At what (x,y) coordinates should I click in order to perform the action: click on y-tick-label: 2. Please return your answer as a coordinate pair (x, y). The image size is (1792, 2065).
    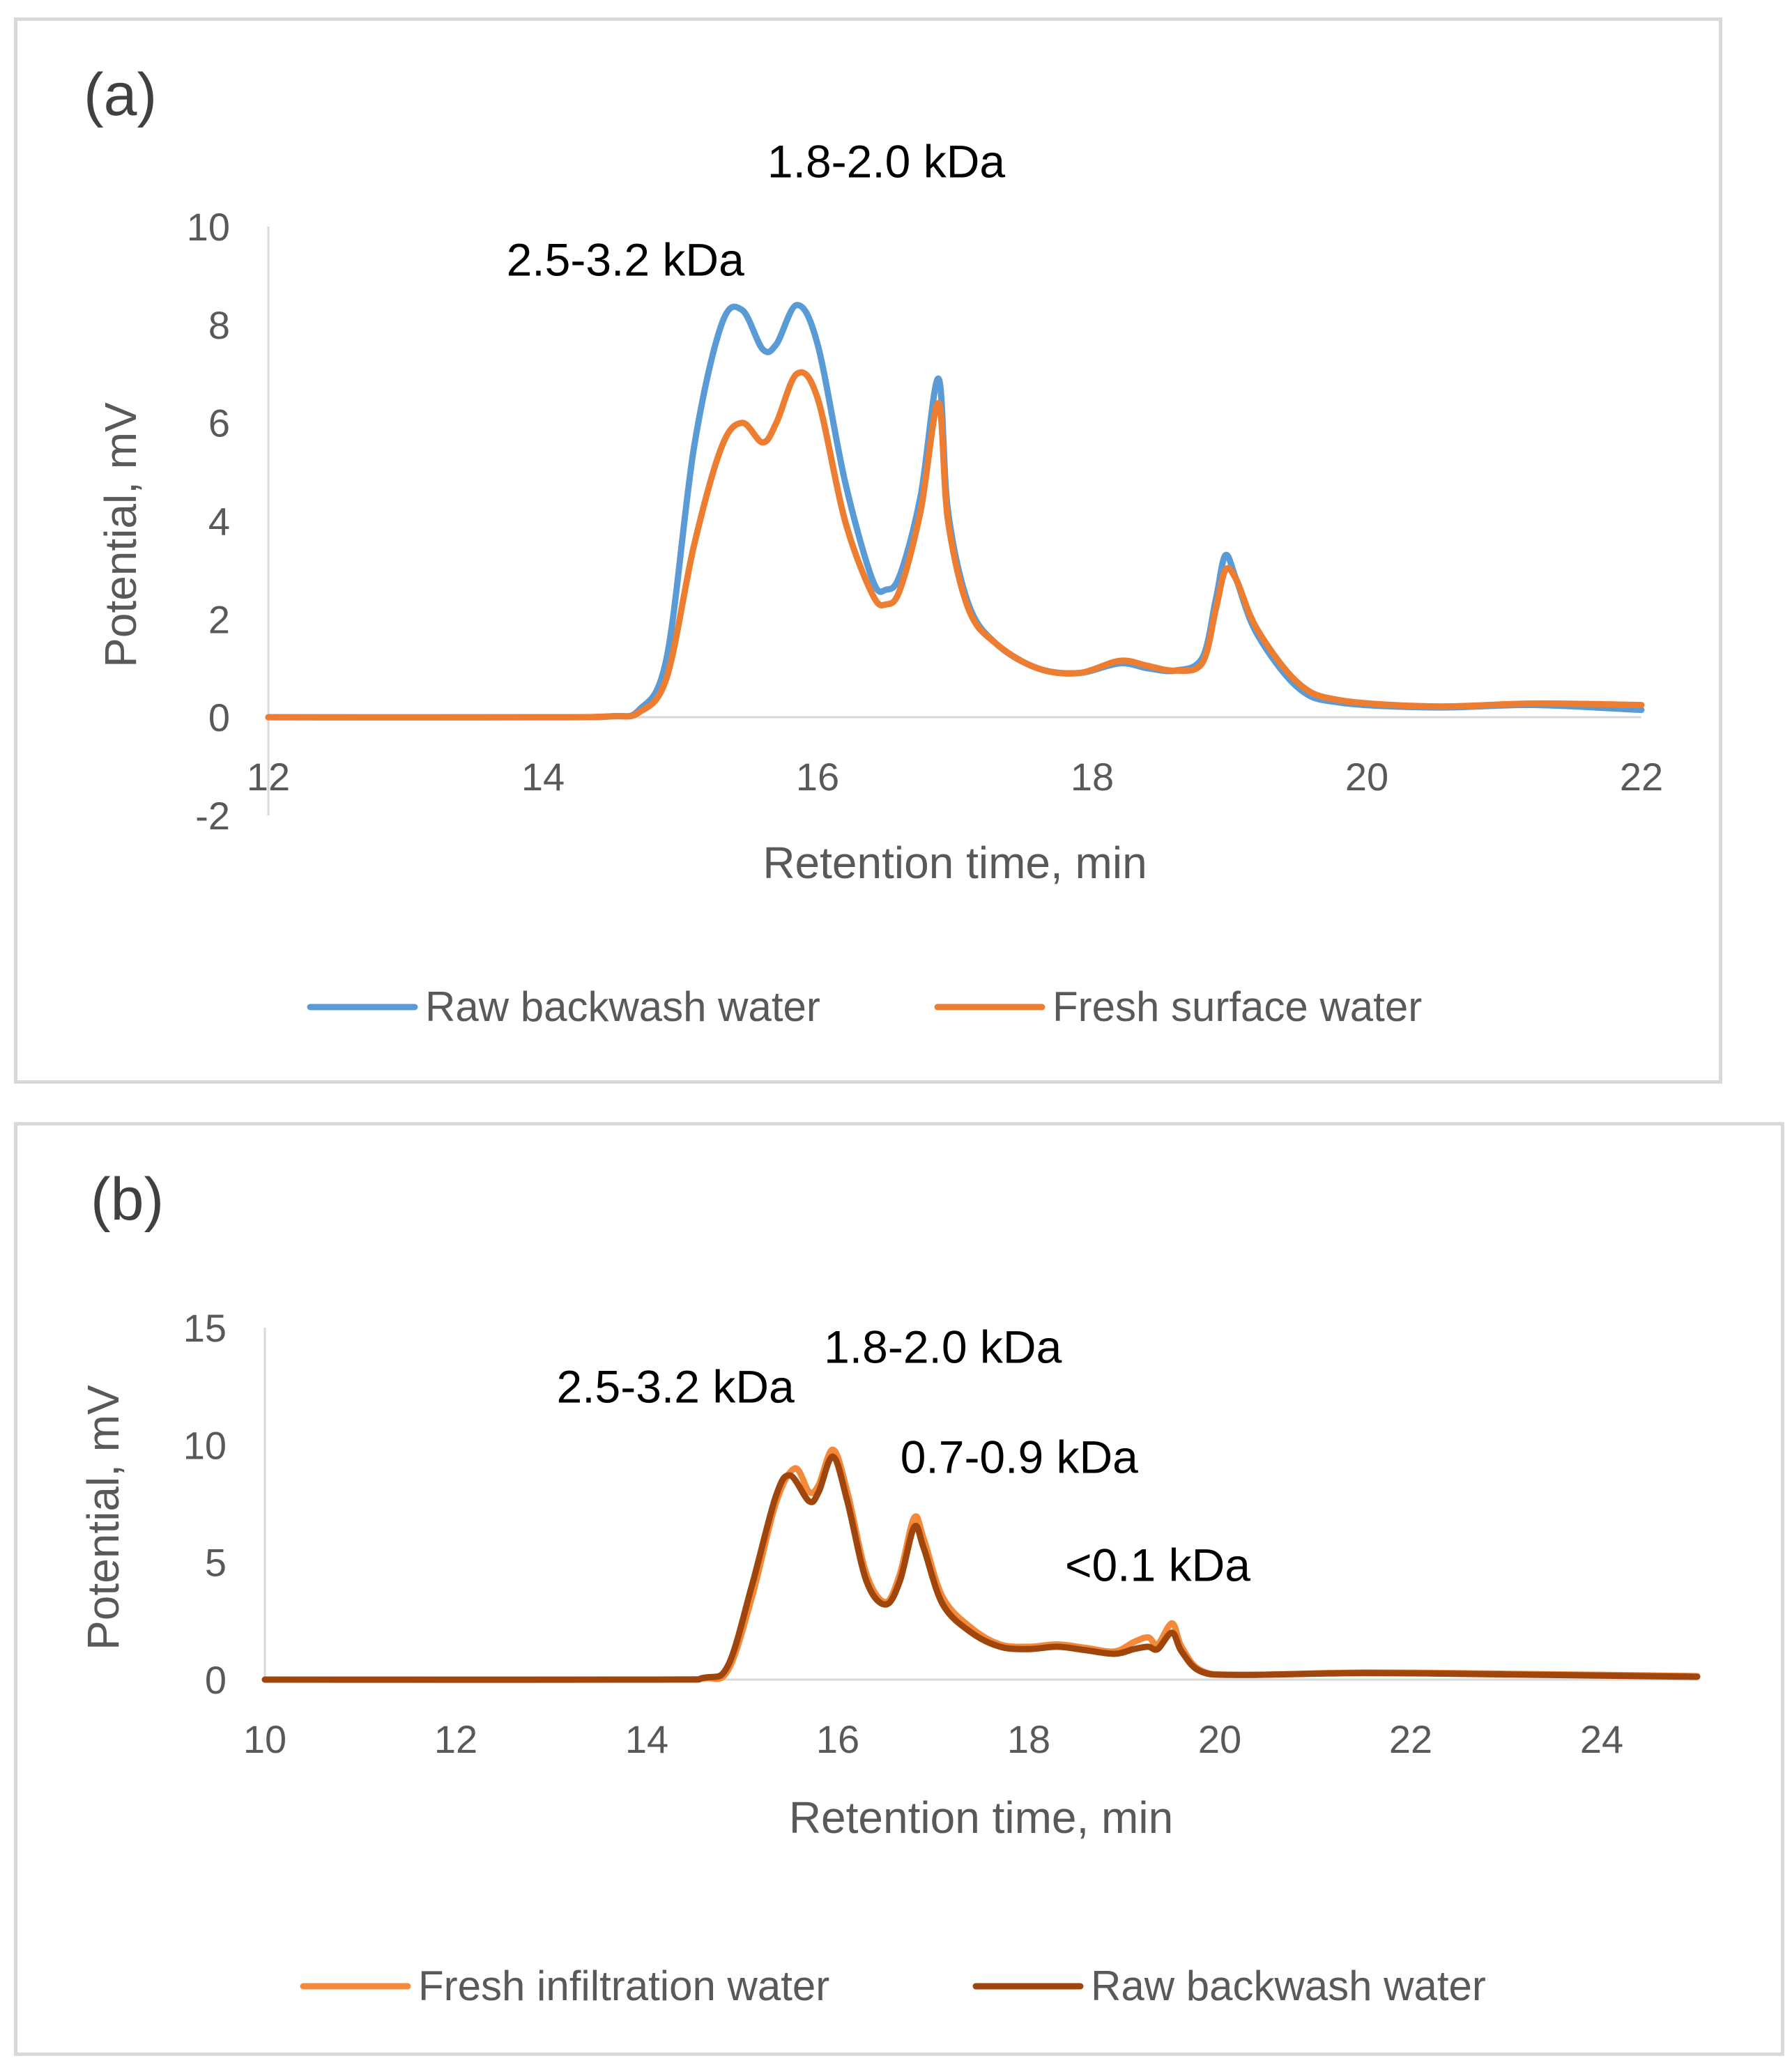
    Looking at the image, I should click on (219, 619).